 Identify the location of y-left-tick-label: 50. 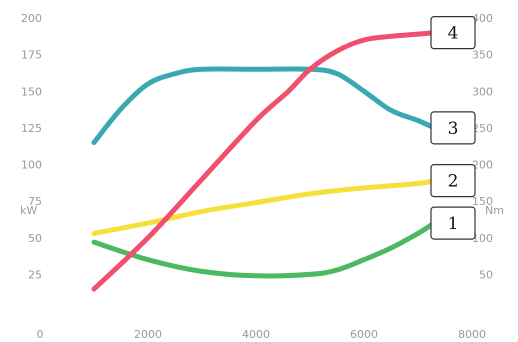
(35, 238).